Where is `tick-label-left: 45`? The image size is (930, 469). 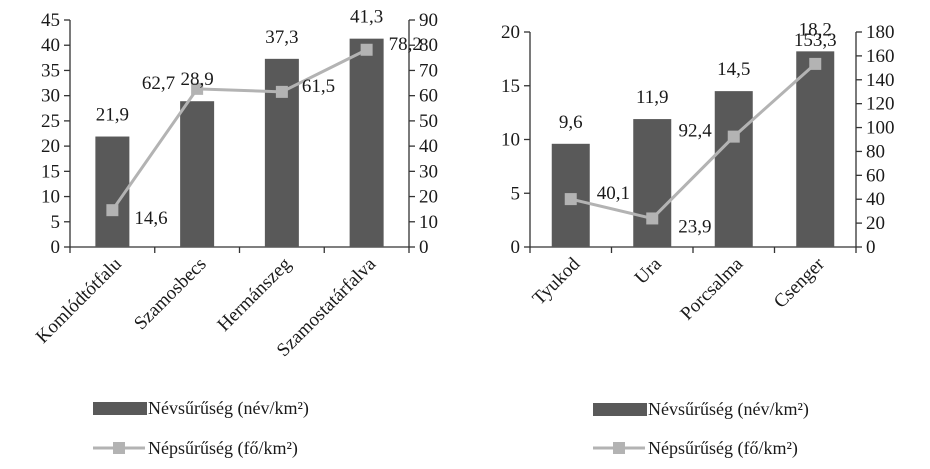 tick-label-left: 45 is located at coordinates (50, 20).